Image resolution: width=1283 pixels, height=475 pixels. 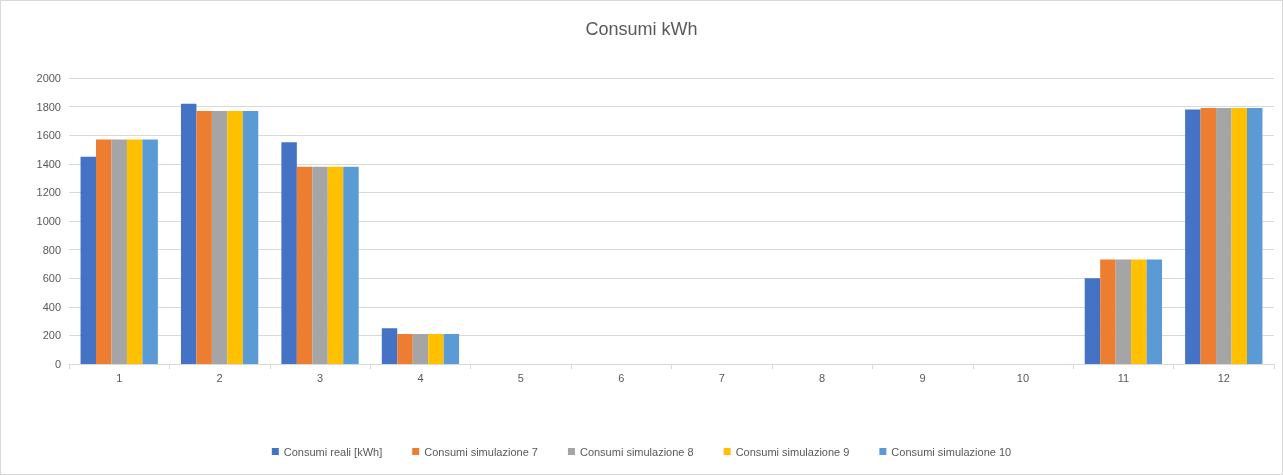 What do you see at coordinates (520, 377) in the screenshot?
I see `x-tick-label: 5` at bounding box center [520, 377].